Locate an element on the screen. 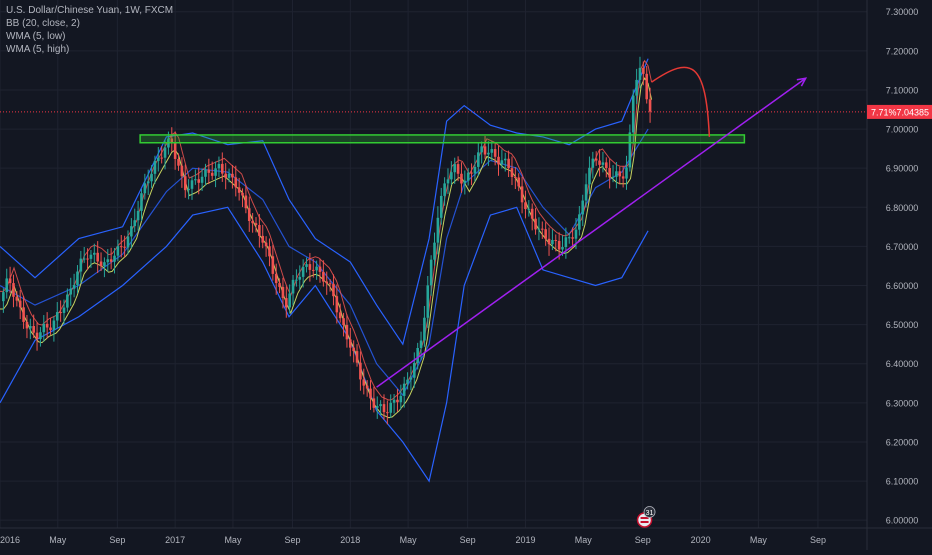  indicator-wma-low: WMA (5, low) is located at coordinates (36, 36).